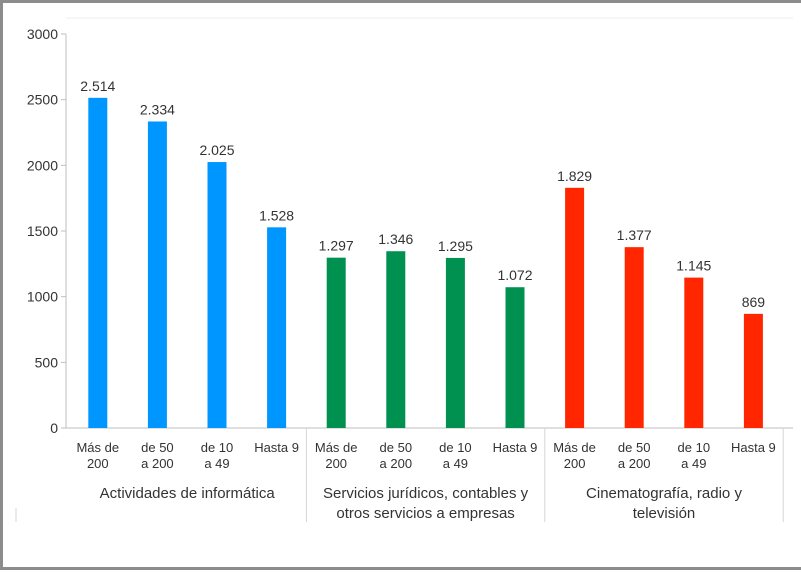  I want to click on data-label: 2.514, so click(97, 86).